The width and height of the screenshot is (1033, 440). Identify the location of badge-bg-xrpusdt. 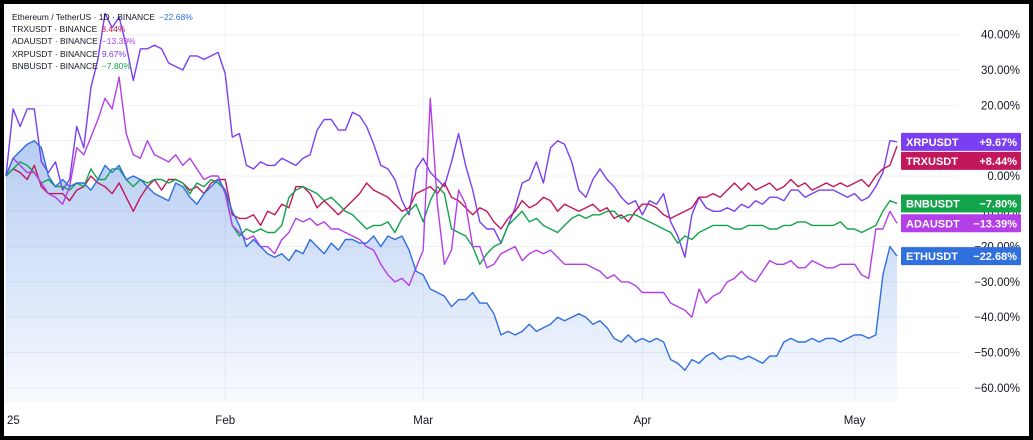
(961, 141).